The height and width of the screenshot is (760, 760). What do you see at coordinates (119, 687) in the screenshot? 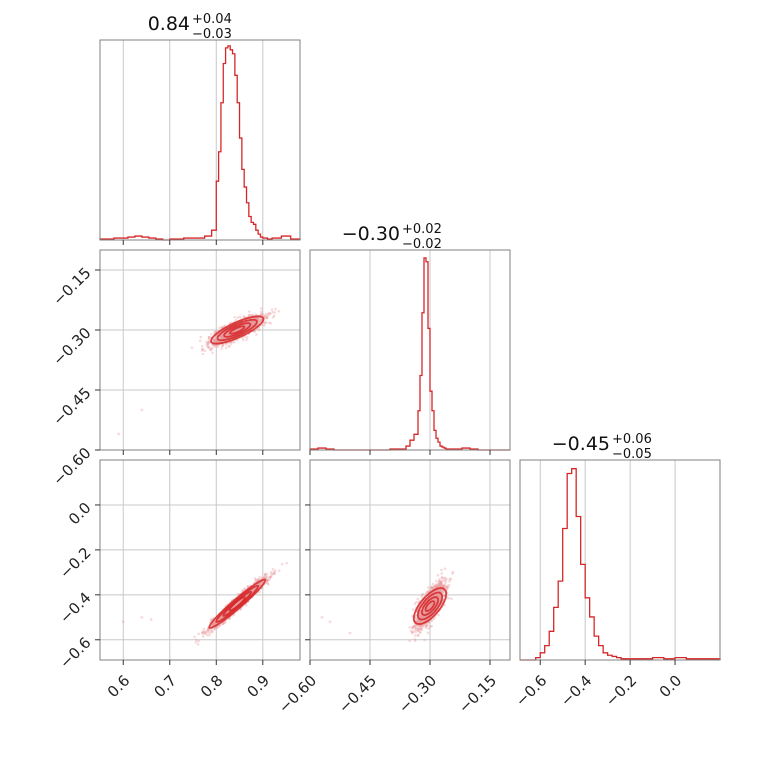
I see `sc20-xlabel-0: 0.6` at bounding box center [119, 687].